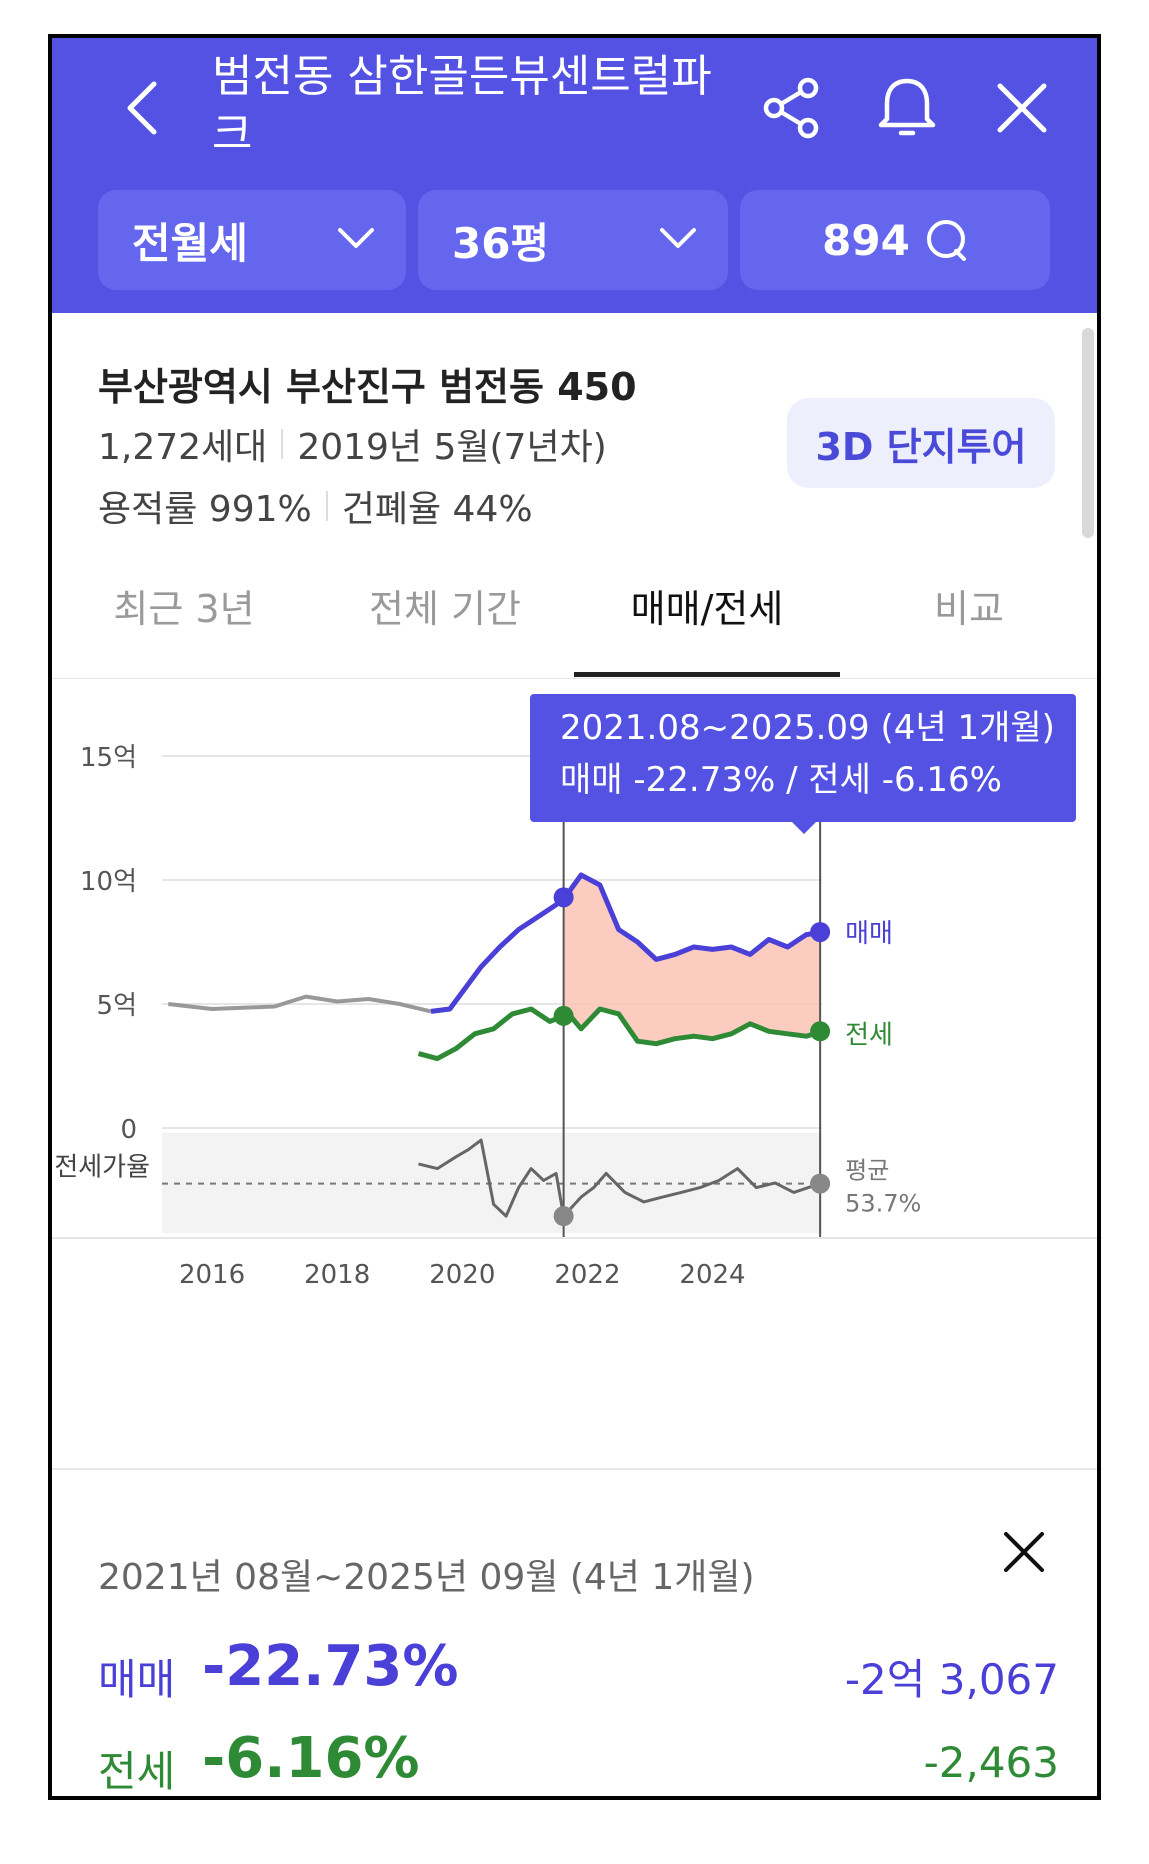 This screenshot has height=1864, width=1149. I want to click on jeonse-line, so click(620, 1034).